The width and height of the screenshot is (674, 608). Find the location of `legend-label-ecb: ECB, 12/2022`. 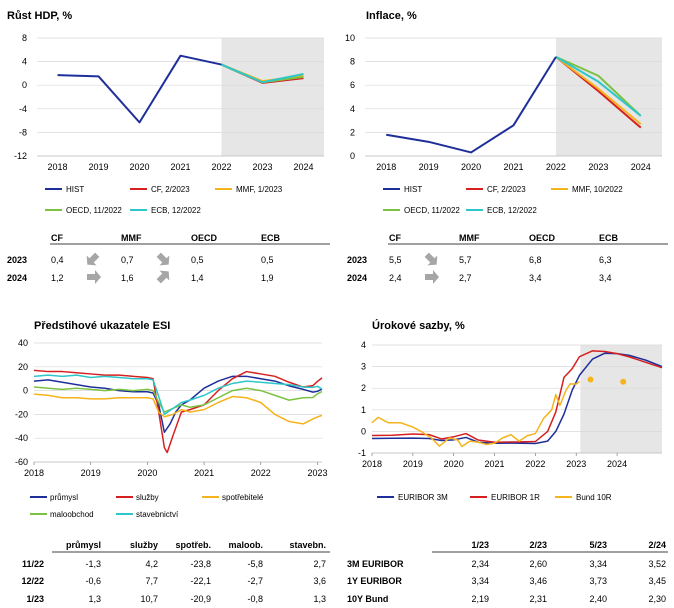

legend-label-ecb: ECB, 12/2022 is located at coordinates (512, 210).